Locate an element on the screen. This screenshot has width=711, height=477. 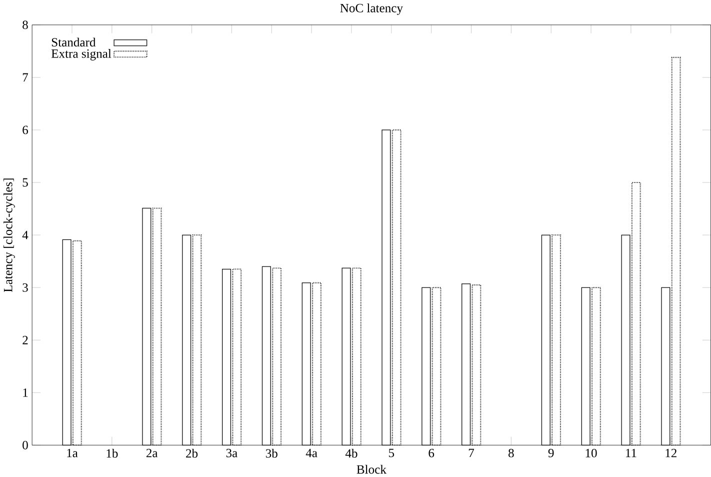
x-tick-label: 12 is located at coordinates (671, 453).